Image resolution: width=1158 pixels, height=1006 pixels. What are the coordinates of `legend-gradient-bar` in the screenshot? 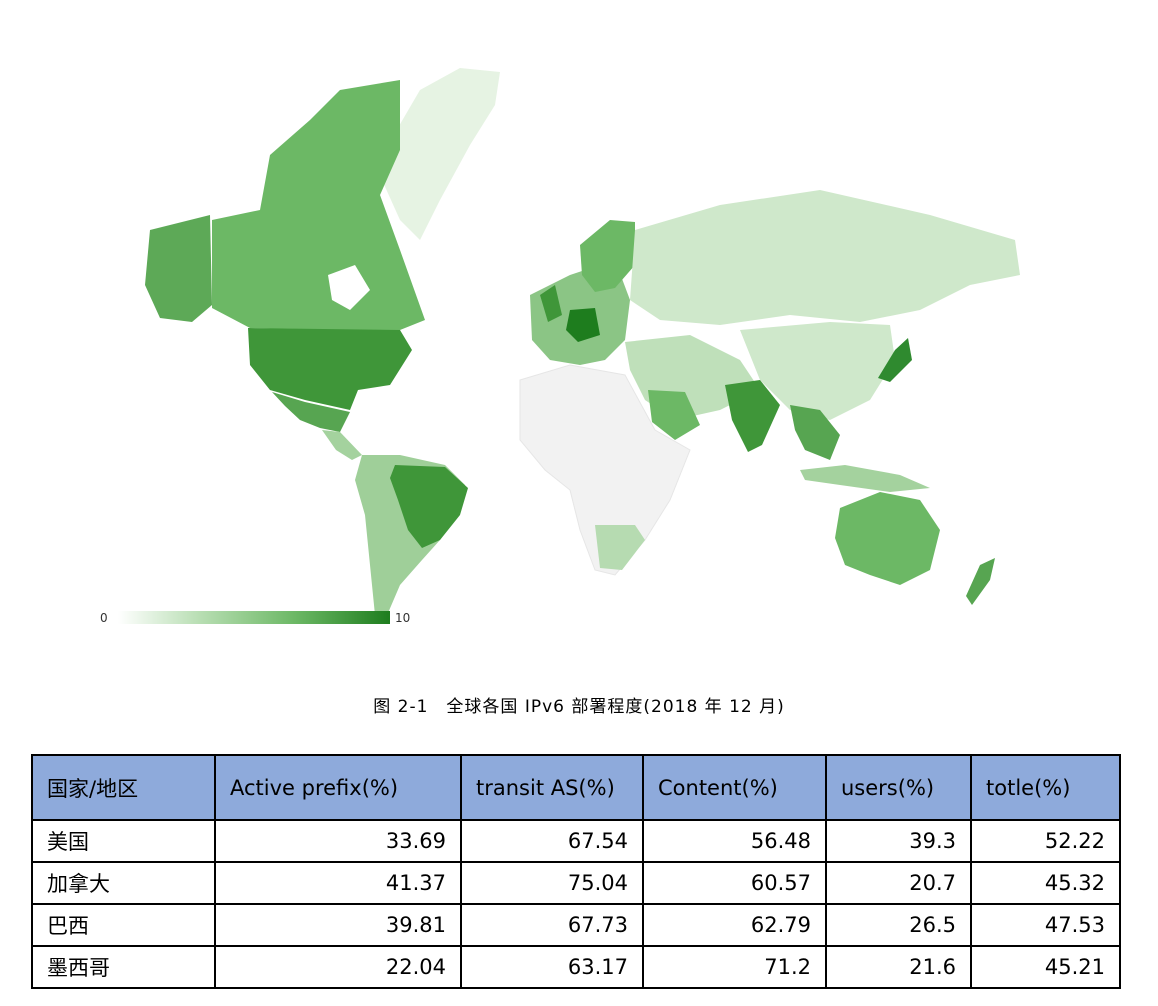 It's located at (254, 617).